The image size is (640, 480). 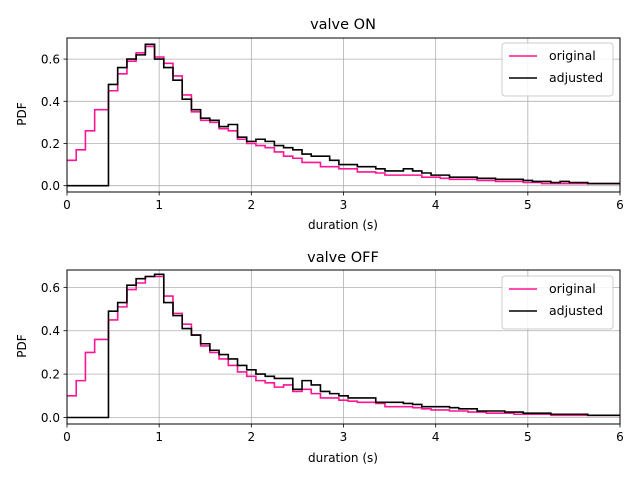 I want to click on chart-title: valve ON, so click(x=343, y=25).